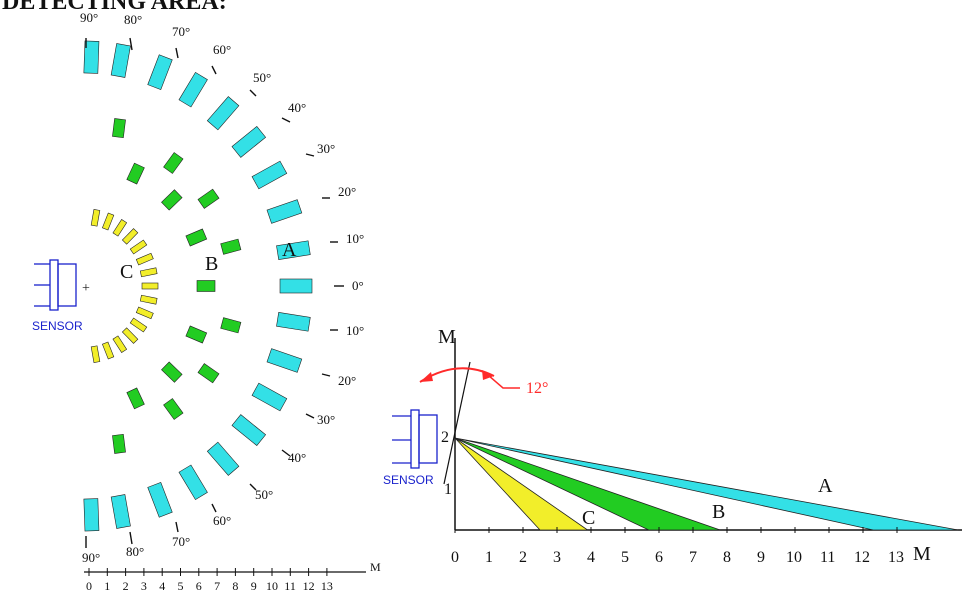 Image resolution: width=969 pixels, height=595 pixels. Describe the element at coordinates (254, 586) in the screenshot. I see `top-view-axis-tick-label: 9` at that location.